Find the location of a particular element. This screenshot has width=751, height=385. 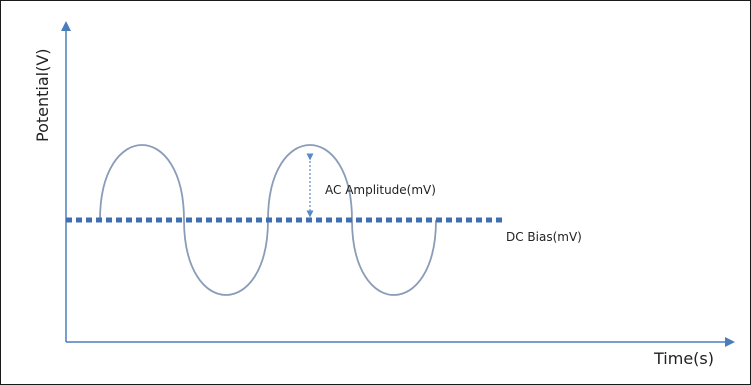

x-axis-label: Time(s) is located at coordinates (683, 358).